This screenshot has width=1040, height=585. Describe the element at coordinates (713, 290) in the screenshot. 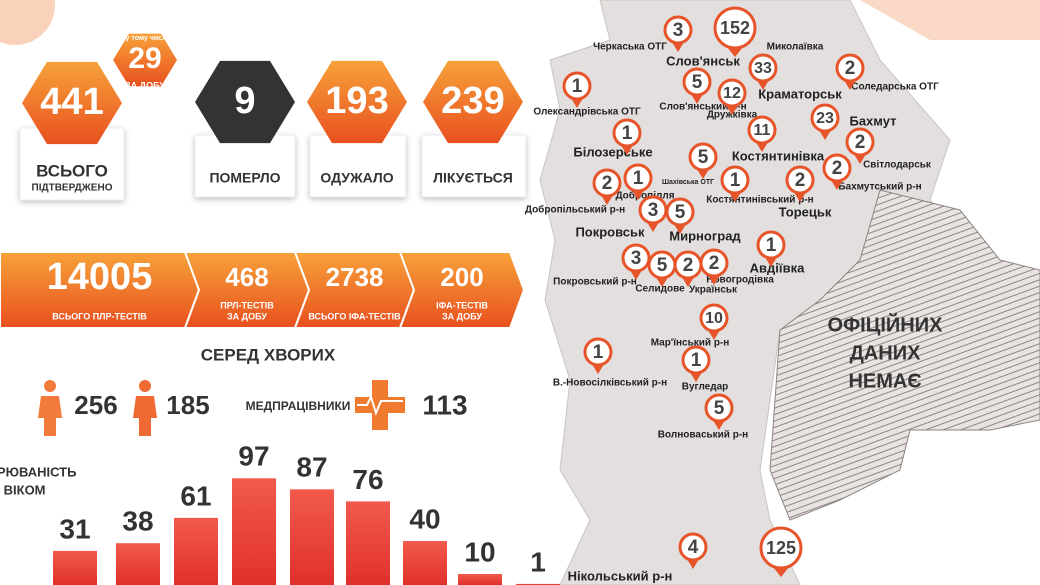

I see `place-label: Українськ` at that location.